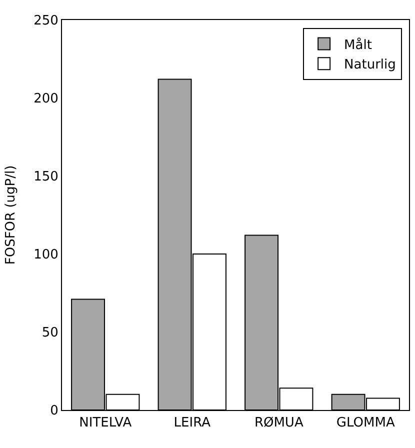 The width and height of the screenshot is (415, 448). Describe the element at coordinates (365, 423) in the screenshot. I see `x-tick-label: GLOMMA` at that location.